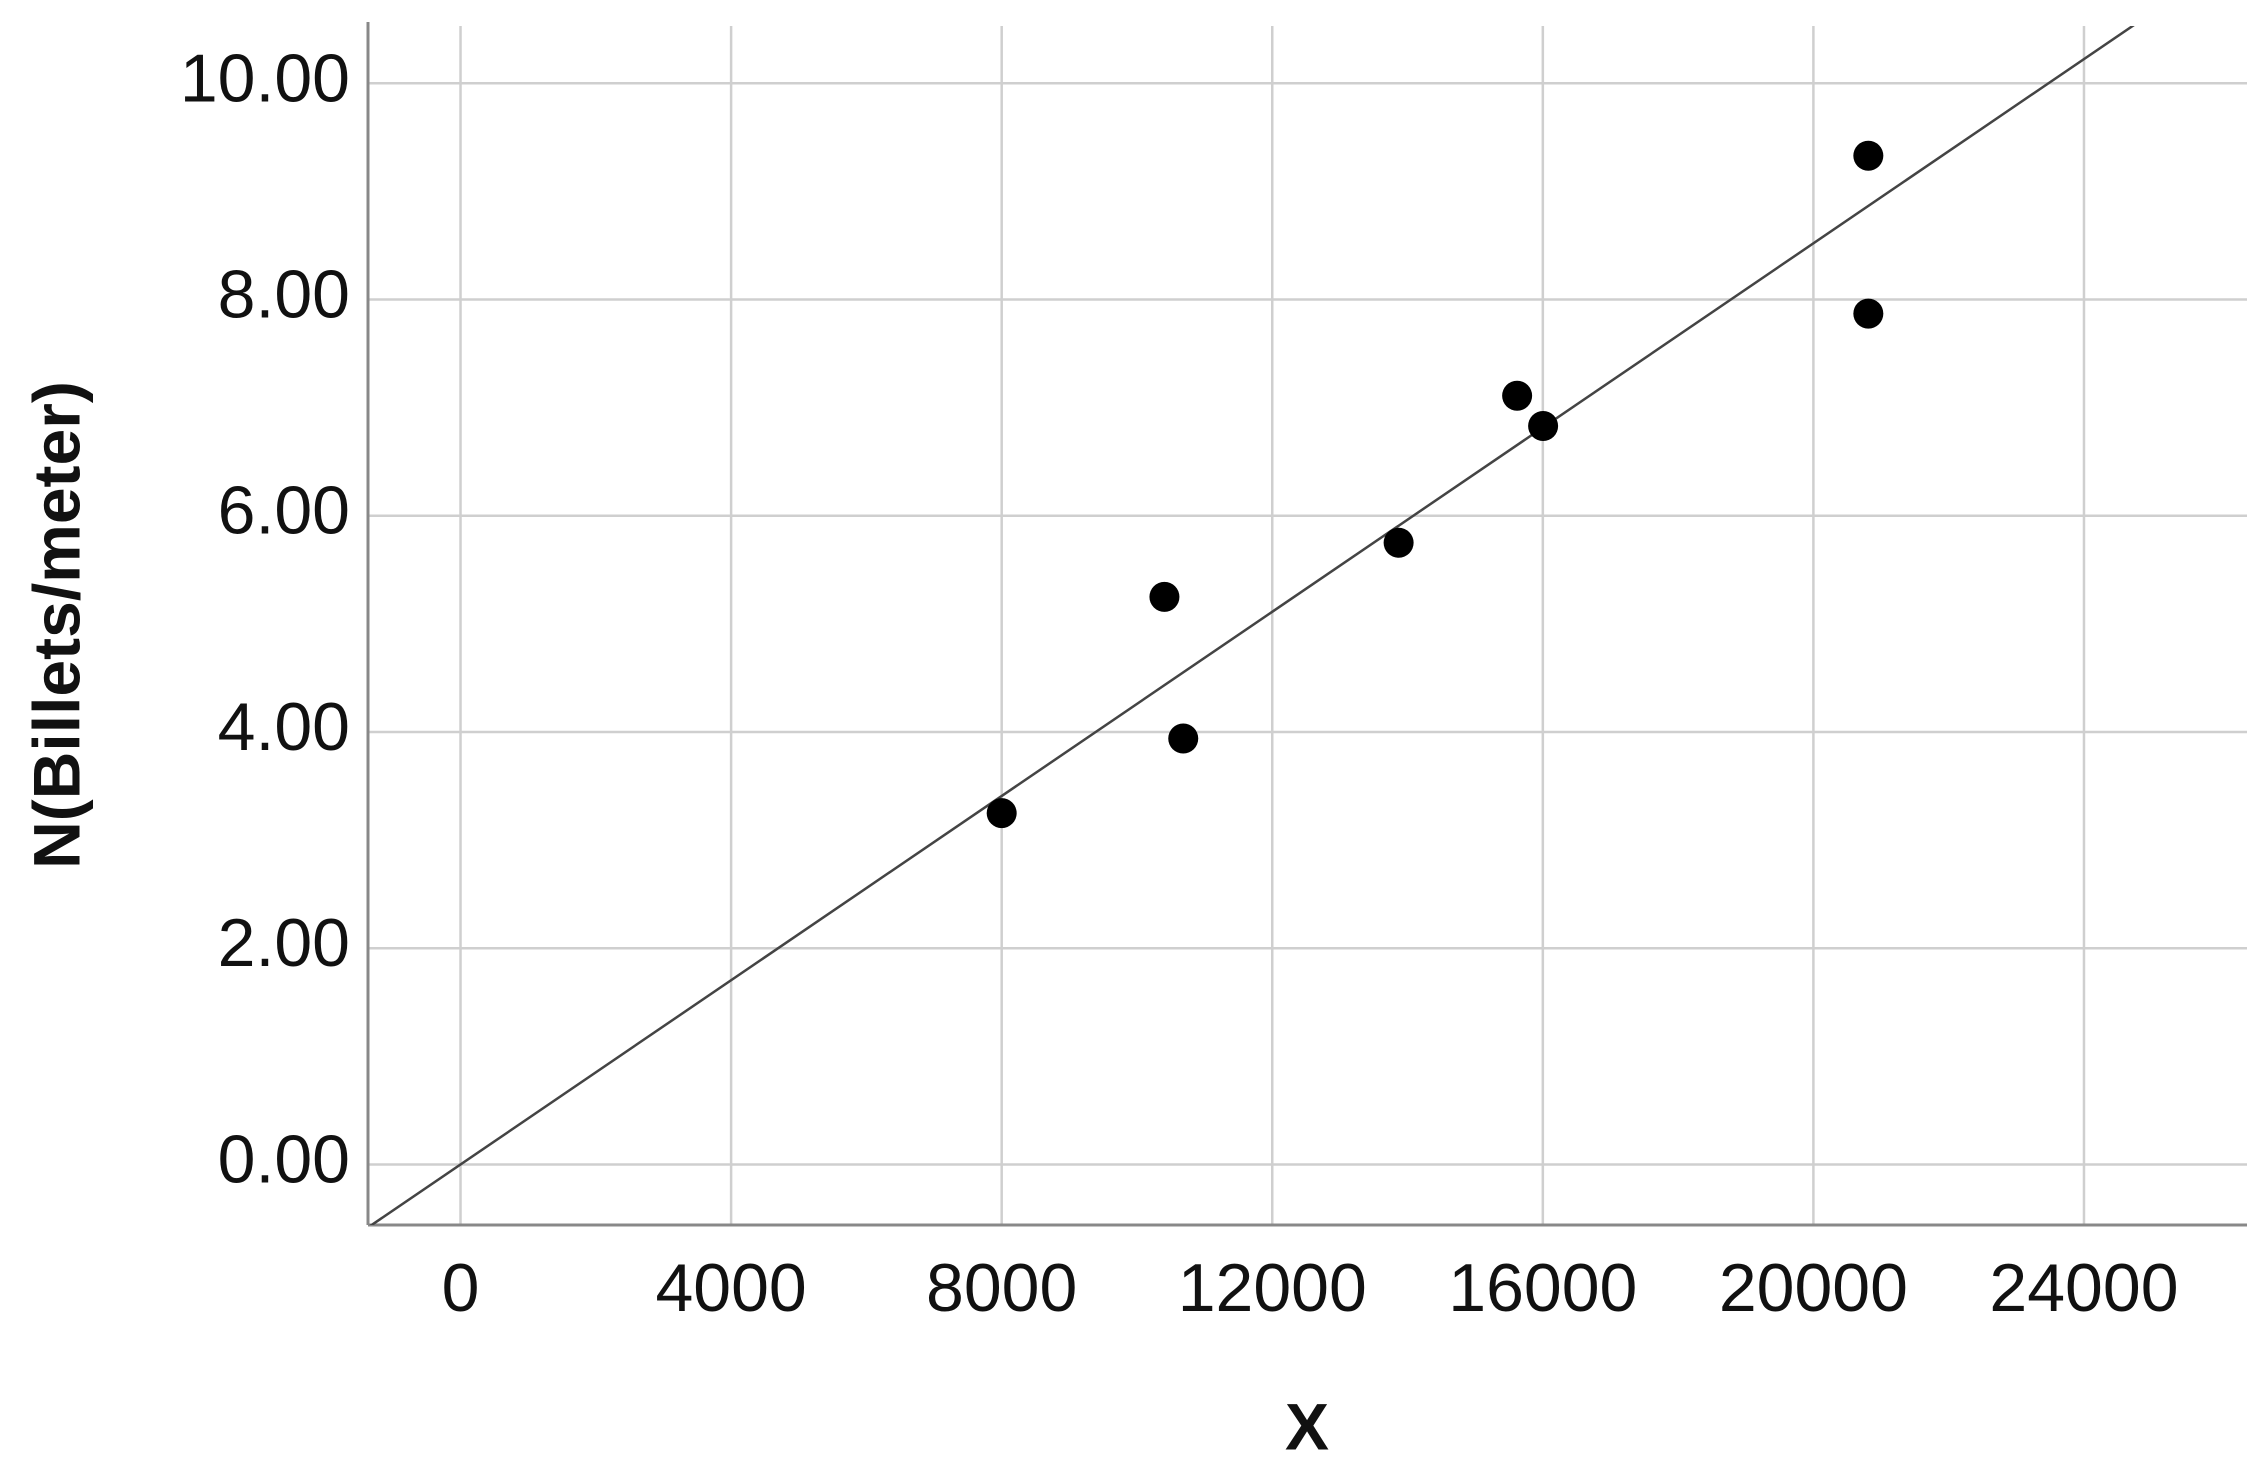 The width and height of the screenshot is (2266, 1480). What do you see at coordinates (1813, 1288) in the screenshot?
I see `x-tick-label: 20000` at bounding box center [1813, 1288].